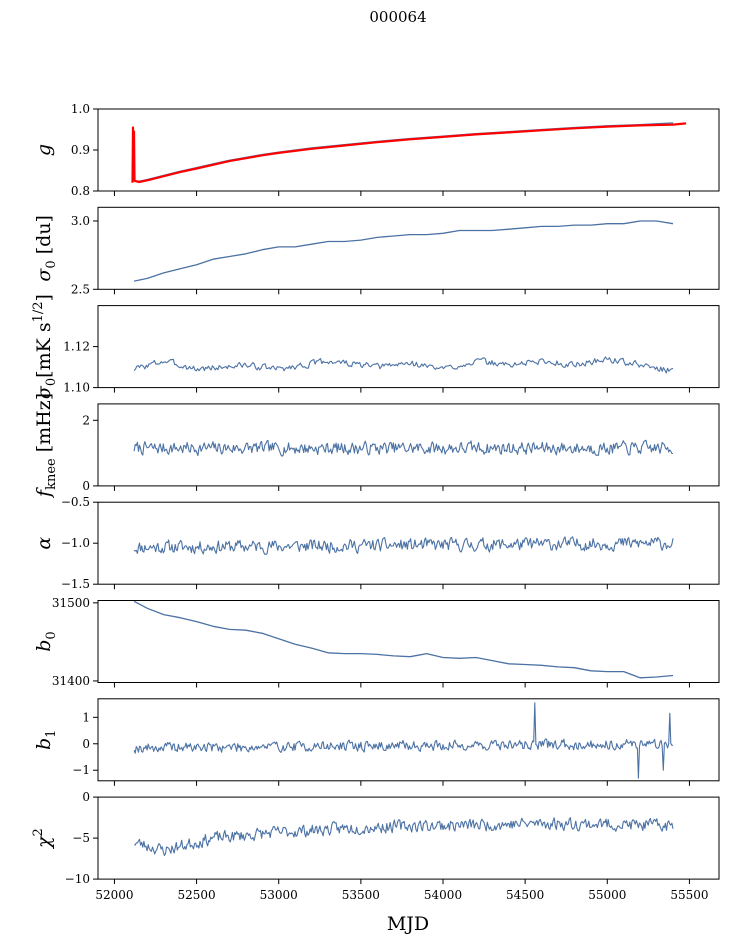 The width and height of the screenshot is (729, 944). I want to click on panel-7-frame, so click(408, 838).